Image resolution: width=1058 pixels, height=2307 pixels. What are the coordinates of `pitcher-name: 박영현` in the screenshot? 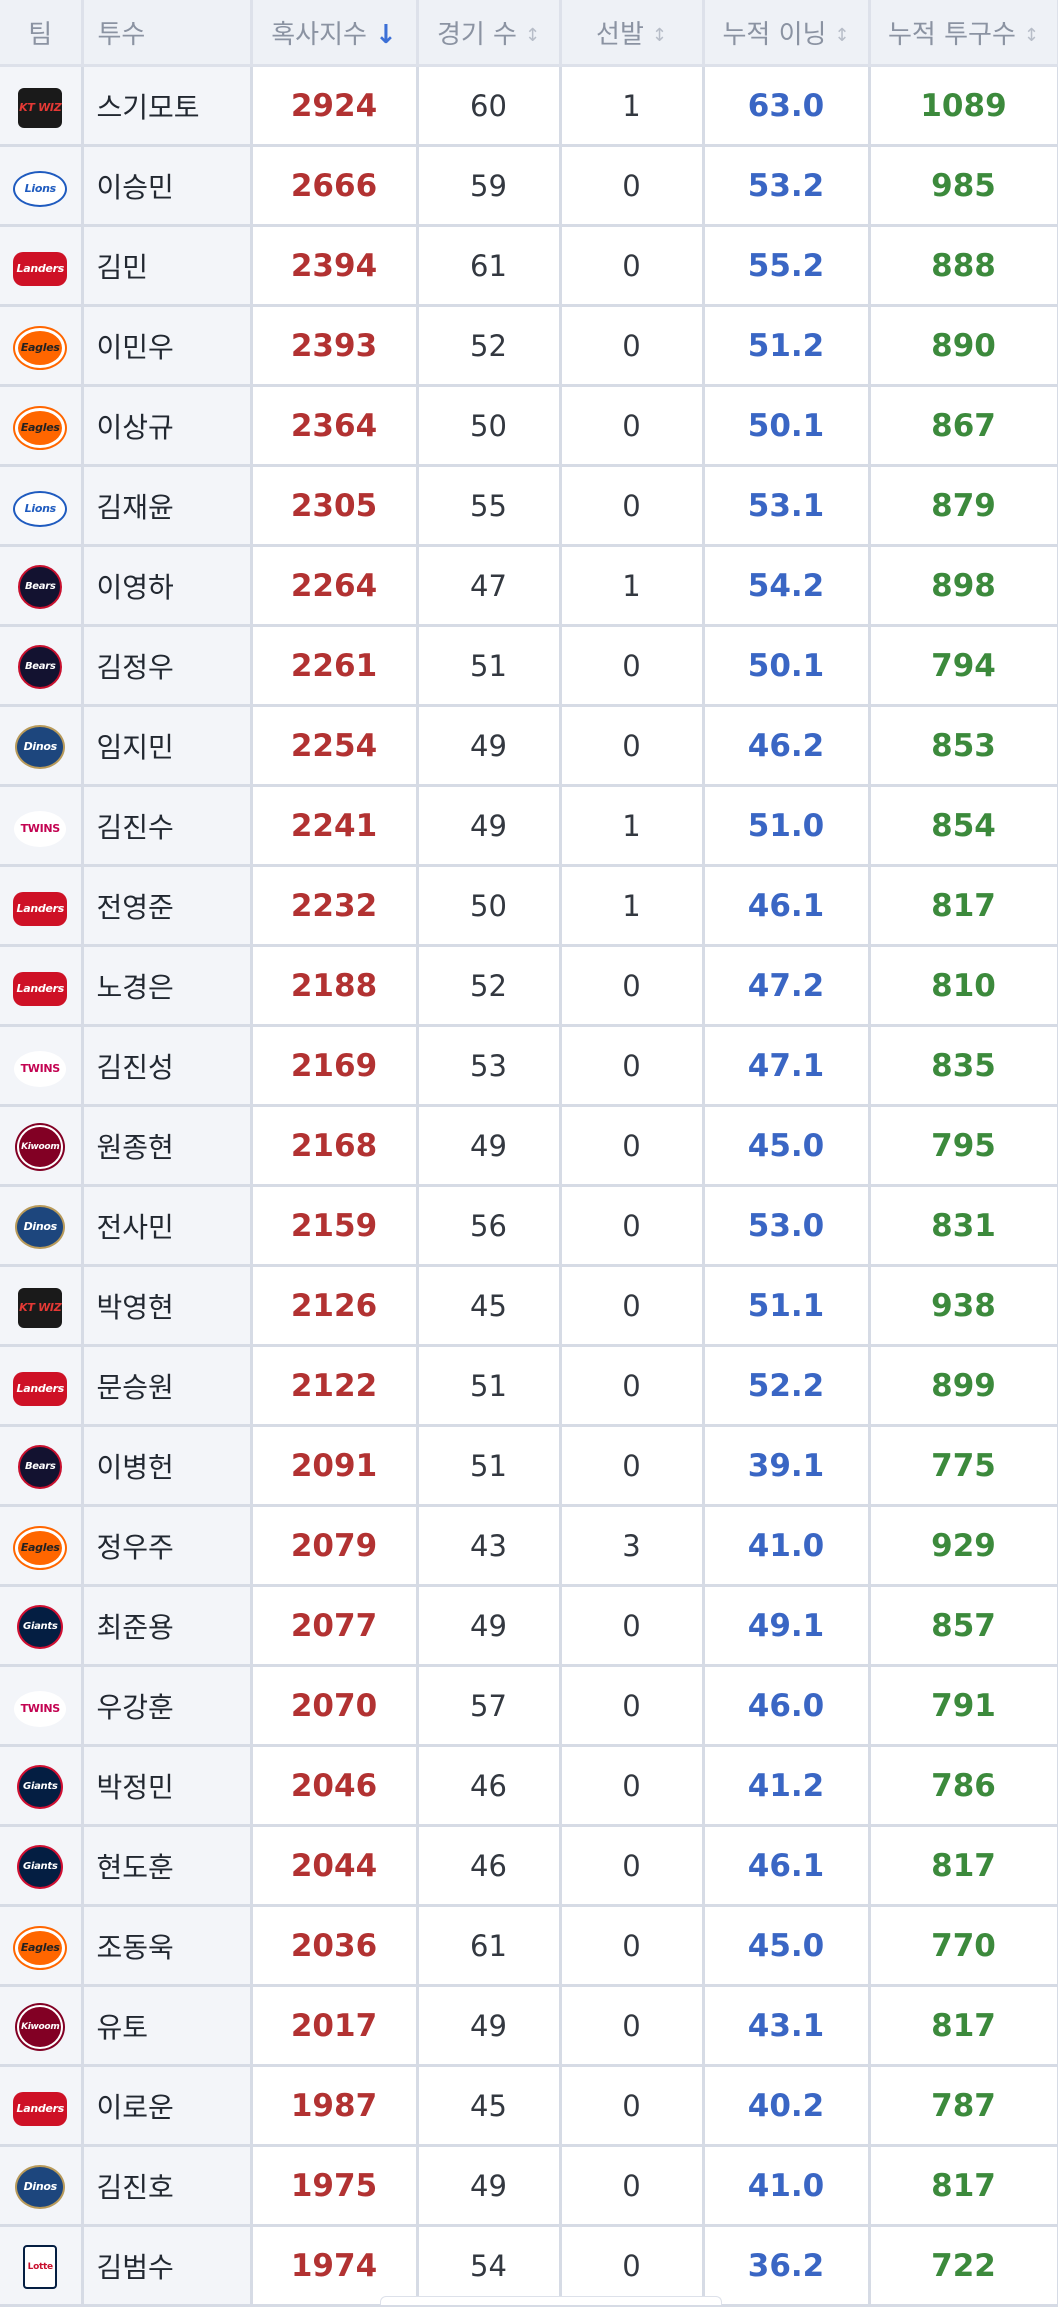 It's located at (167, 1306).